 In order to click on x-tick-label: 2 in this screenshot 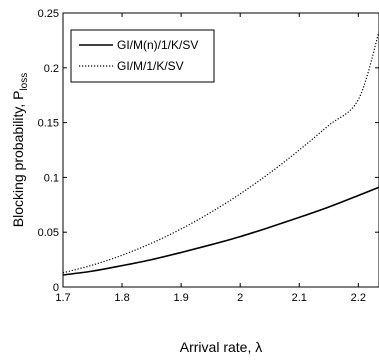, I will do `click(240, 298)`.